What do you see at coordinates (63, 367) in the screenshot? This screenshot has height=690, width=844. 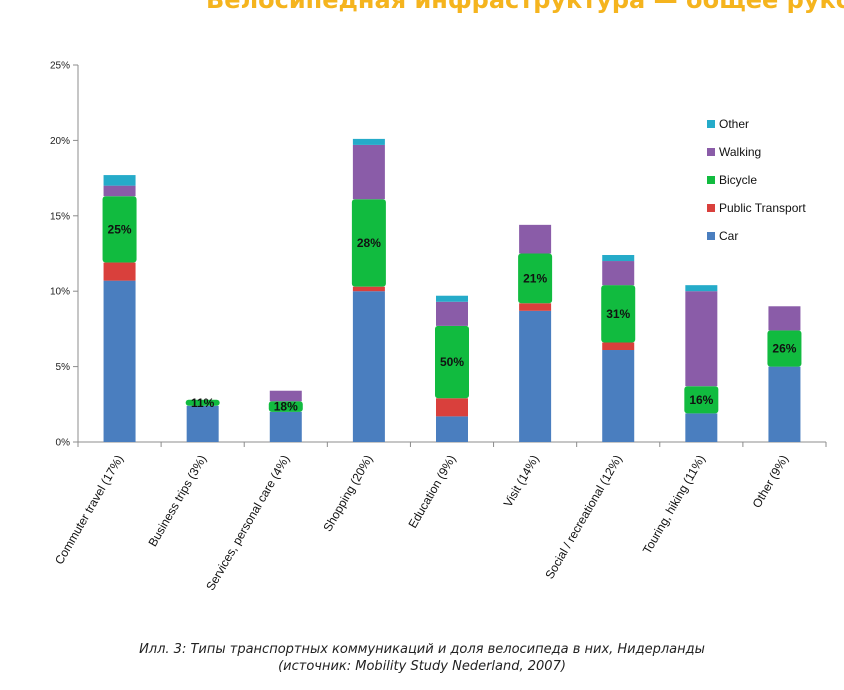 I see `y-tick-label: 5%` at bounding box center [63, 367].